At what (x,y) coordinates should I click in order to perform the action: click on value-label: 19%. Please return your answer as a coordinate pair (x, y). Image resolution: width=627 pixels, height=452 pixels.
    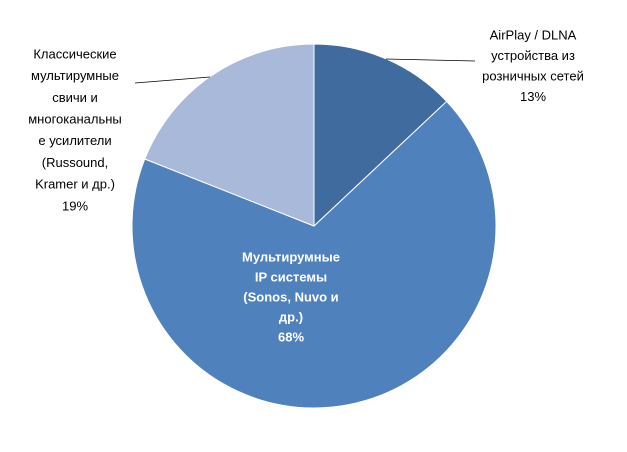
    Looking at the image, I should click on (75, 205).